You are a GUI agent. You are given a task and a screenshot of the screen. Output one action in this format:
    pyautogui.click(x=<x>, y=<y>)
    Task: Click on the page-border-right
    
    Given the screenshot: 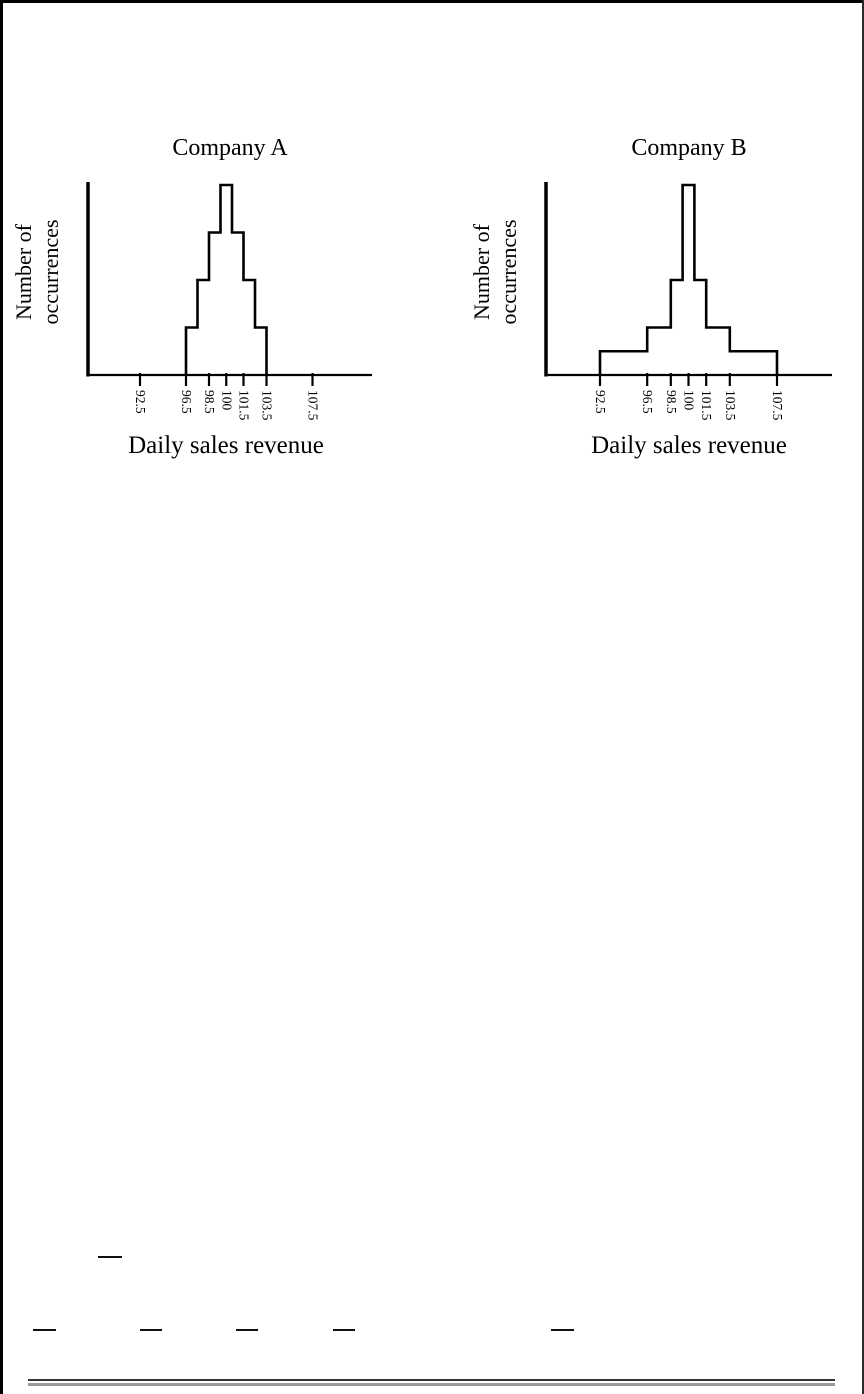 What is the action you would take?
    pyautogui.click(x=863, y=697)
    